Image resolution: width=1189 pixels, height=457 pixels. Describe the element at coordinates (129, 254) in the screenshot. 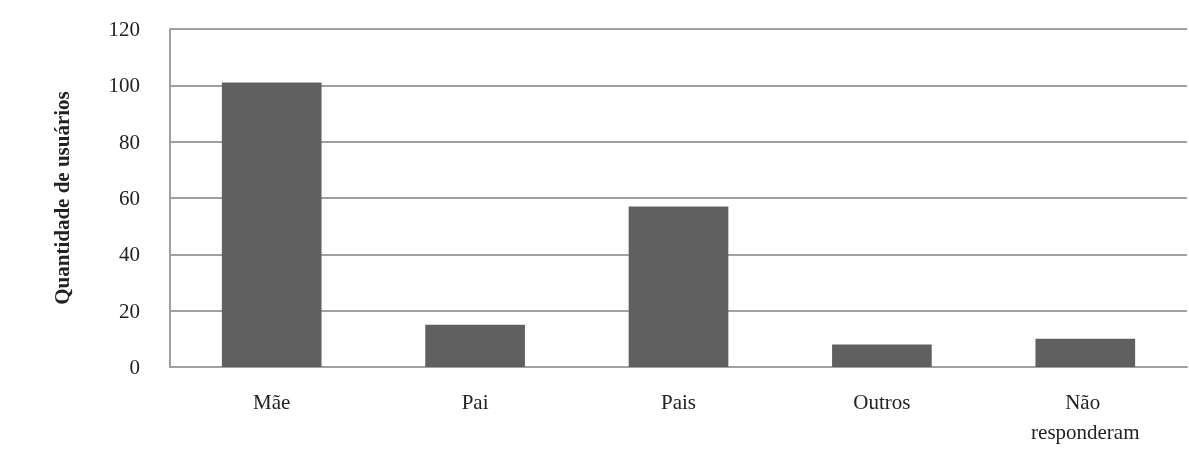

I see `y-tick-label: 40` at that location.